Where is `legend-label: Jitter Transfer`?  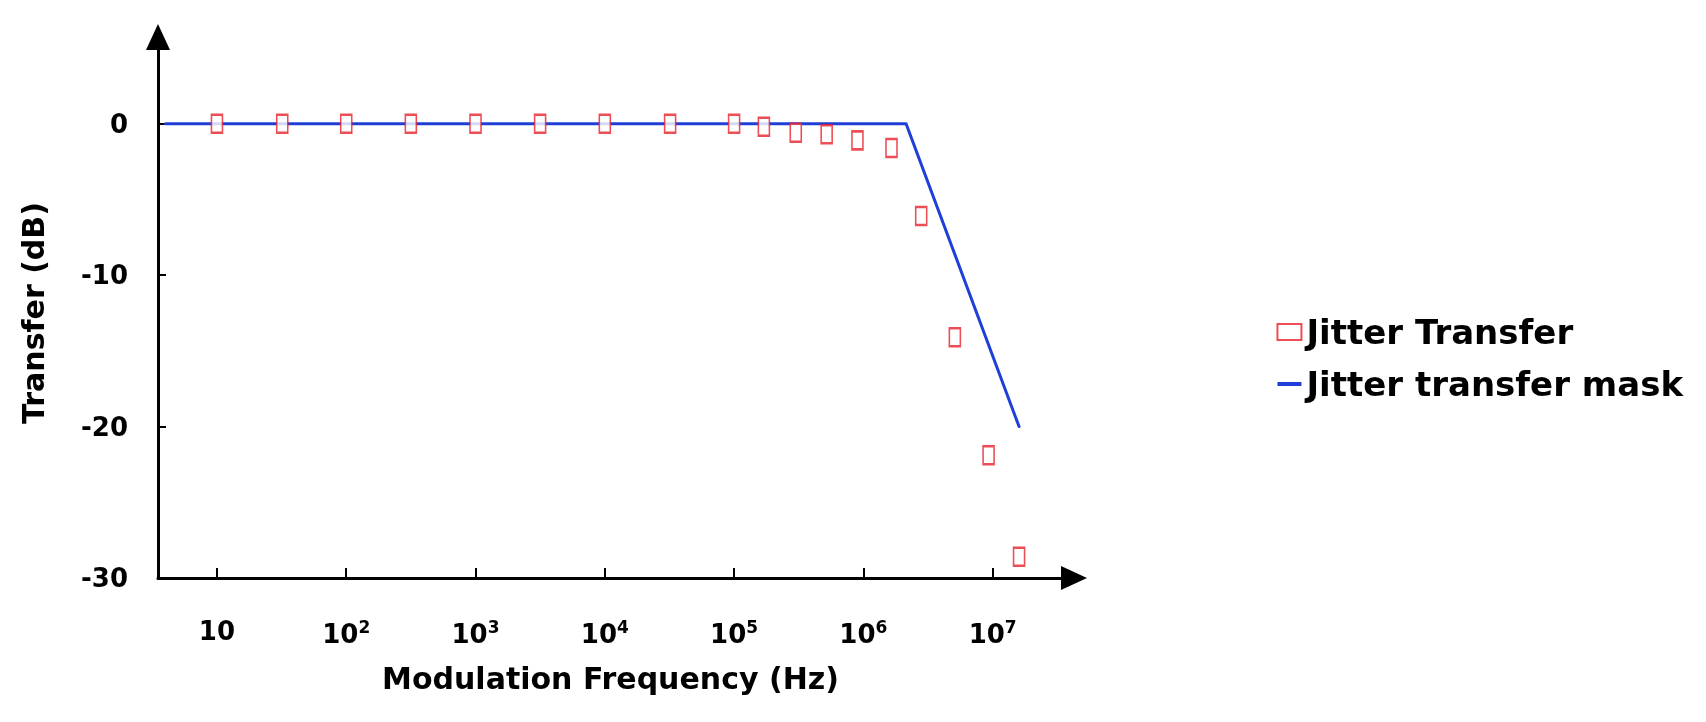
legend-label: Jitter Transfer is located at coordinates (1439, 332).